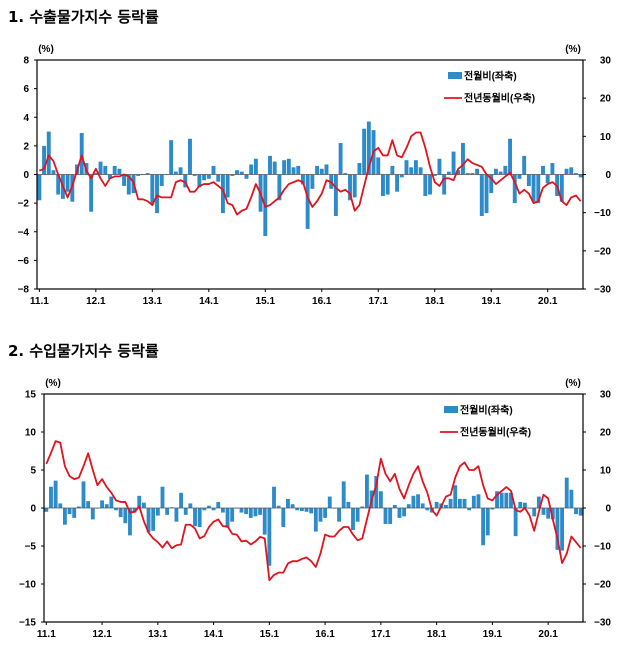  Describe the element at coordinates (33, 471) in the screenshot. I see `y-left-tick-label: 5` at that location.